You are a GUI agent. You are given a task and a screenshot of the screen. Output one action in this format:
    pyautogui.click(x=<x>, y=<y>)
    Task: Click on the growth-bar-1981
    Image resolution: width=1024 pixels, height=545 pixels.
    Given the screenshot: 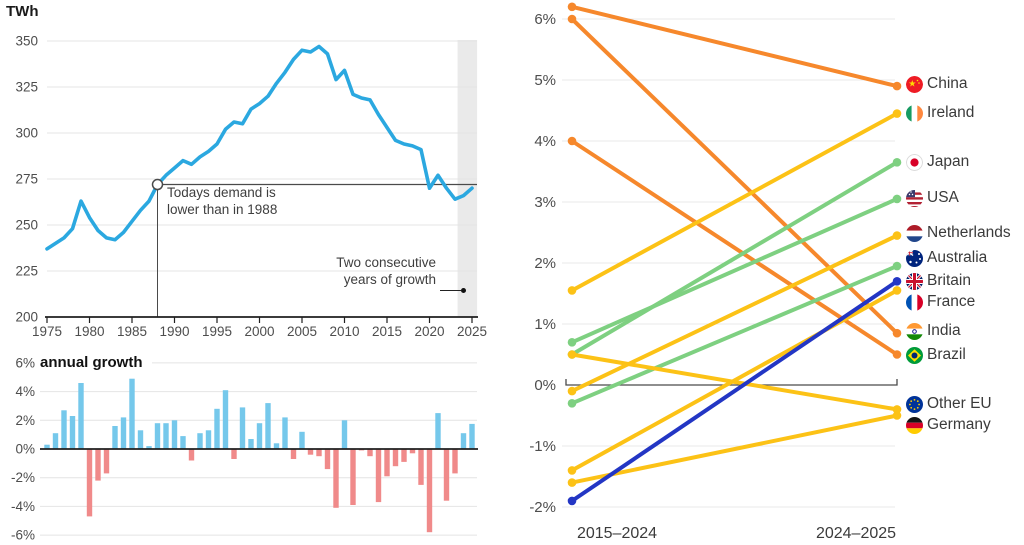 What is the action you would take?
    pyautogui.click(x=98, y=465)
    